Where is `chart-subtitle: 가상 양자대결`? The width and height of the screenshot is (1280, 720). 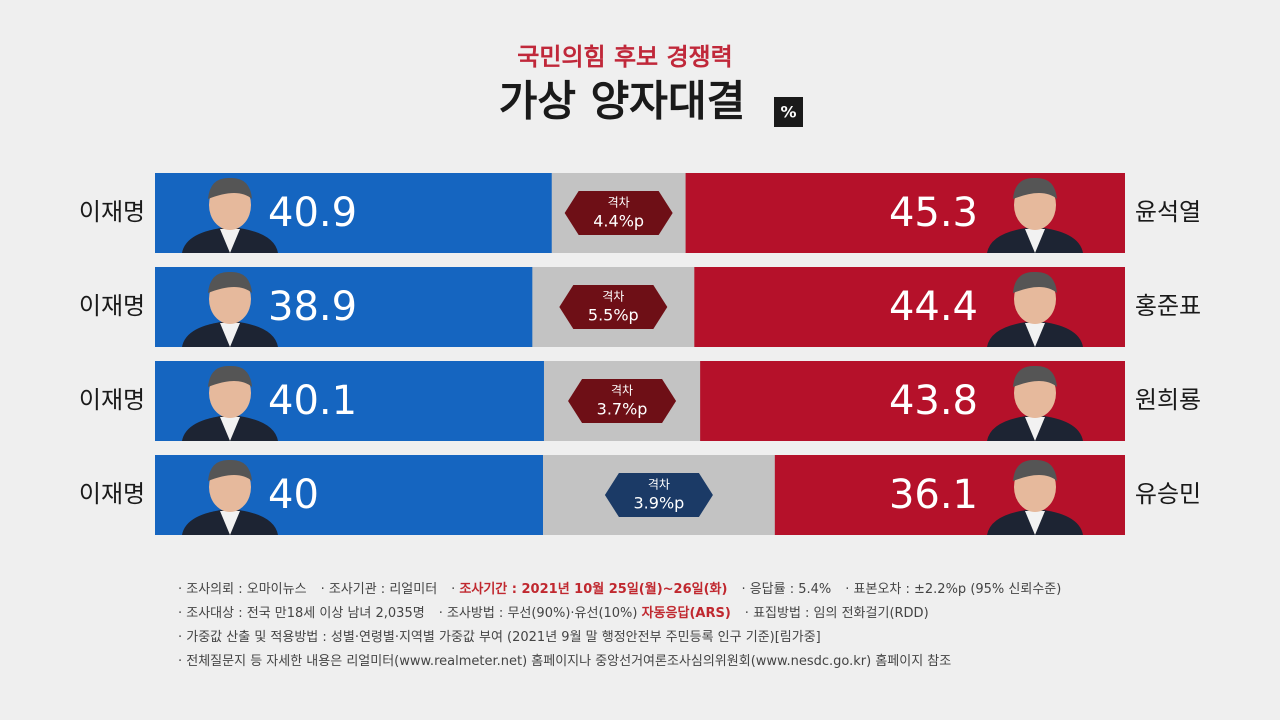 chart-subtitle: 가상 양자대결 is located at coordinates (622, 101).